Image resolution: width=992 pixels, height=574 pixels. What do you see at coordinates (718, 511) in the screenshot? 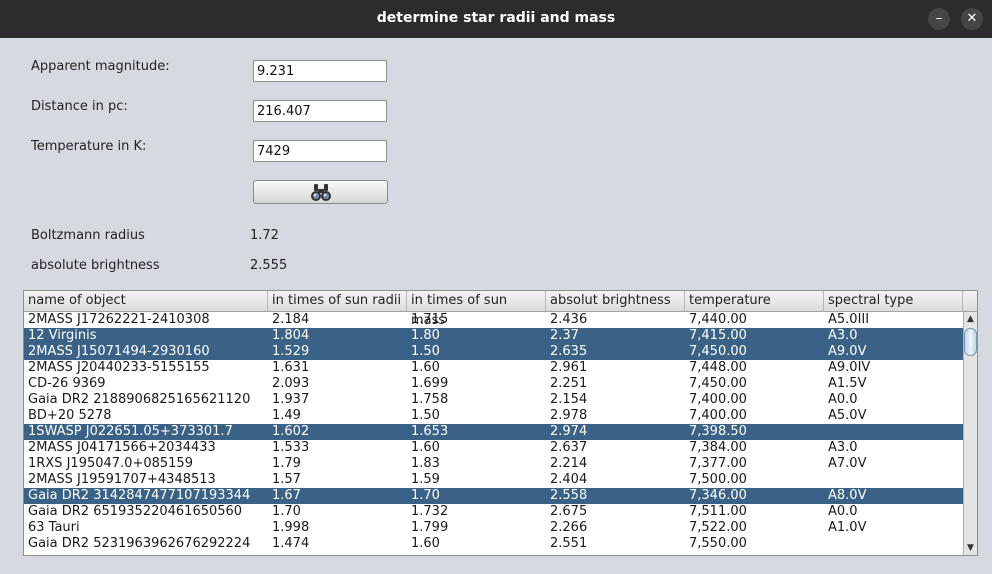
I see `table-cell: 7,511.00` at bounding box center [718, 511].